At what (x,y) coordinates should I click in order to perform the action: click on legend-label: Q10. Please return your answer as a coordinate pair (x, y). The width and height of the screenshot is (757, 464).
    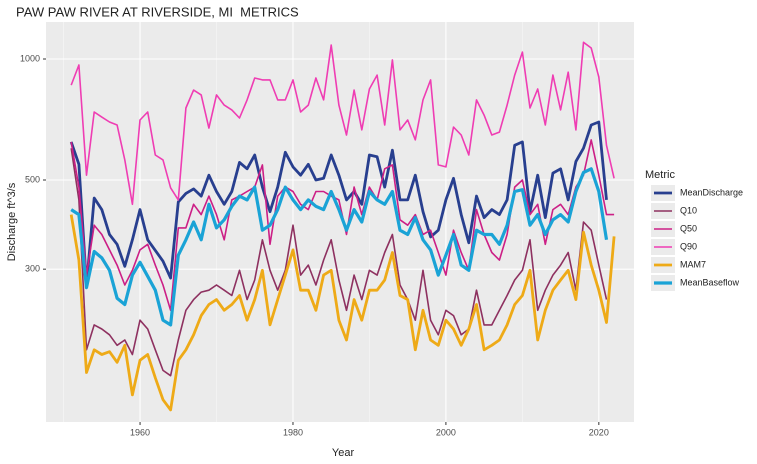
    Looking at the image, I should click on (688, 210).